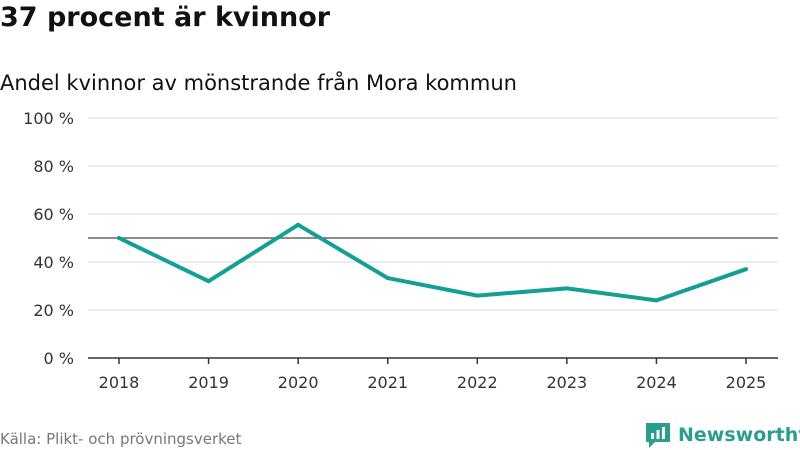 The image size is (800, 450). I want to click on y-tick-label: 0 %, so click(59, 358).